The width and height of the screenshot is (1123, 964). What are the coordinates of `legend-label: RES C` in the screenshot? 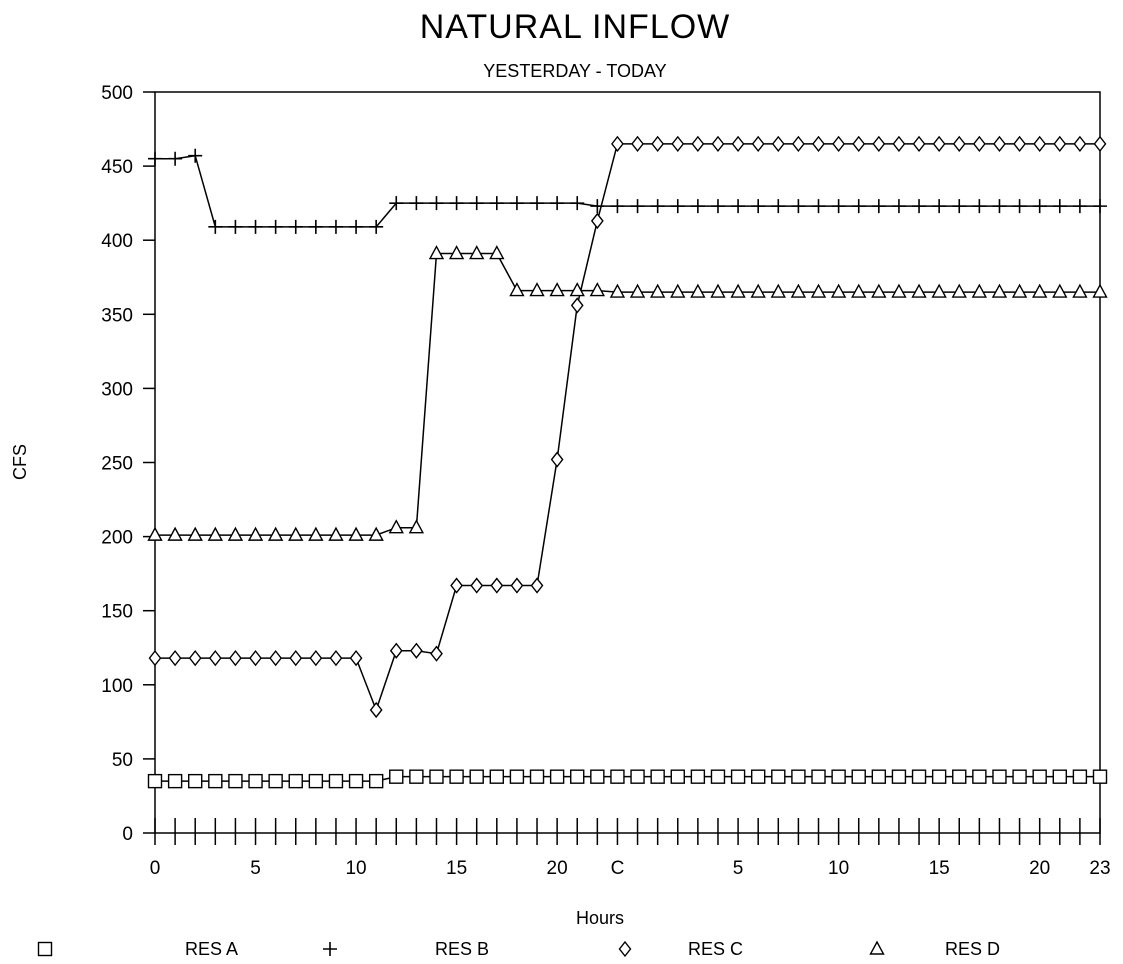 It's located at (715, 949).